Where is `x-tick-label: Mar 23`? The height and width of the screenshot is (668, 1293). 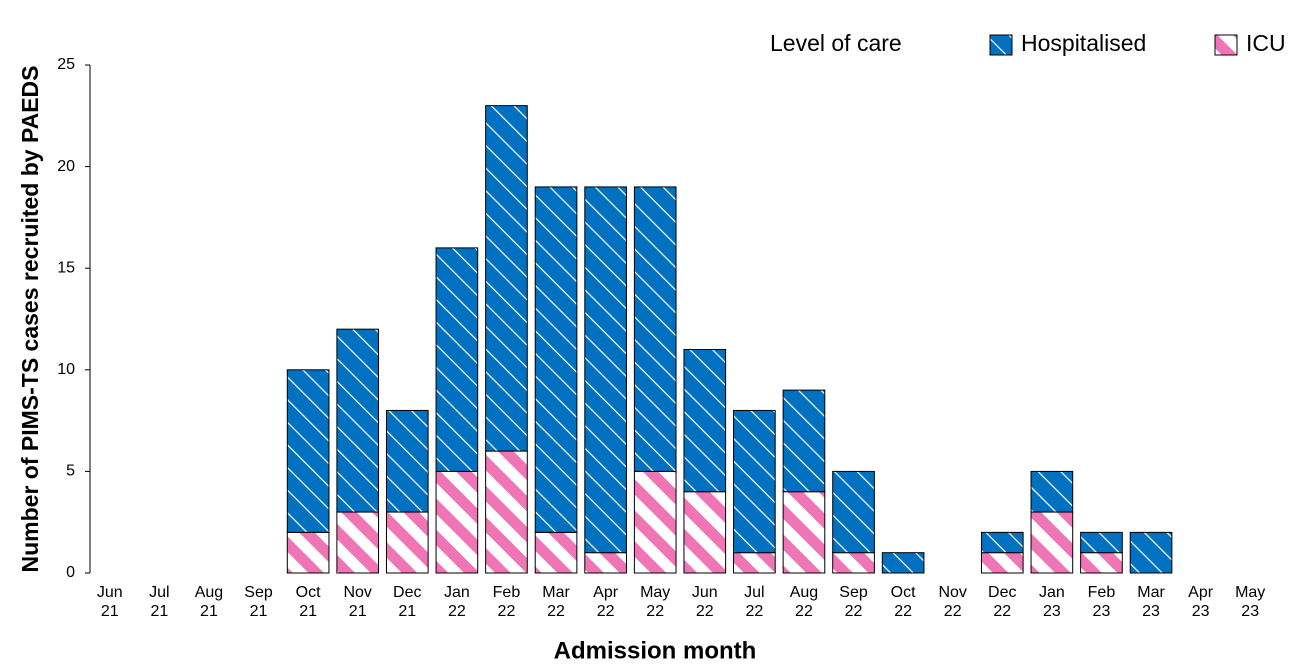 x-tick-label: Mar 23 is located at coordinates (1151, 602).